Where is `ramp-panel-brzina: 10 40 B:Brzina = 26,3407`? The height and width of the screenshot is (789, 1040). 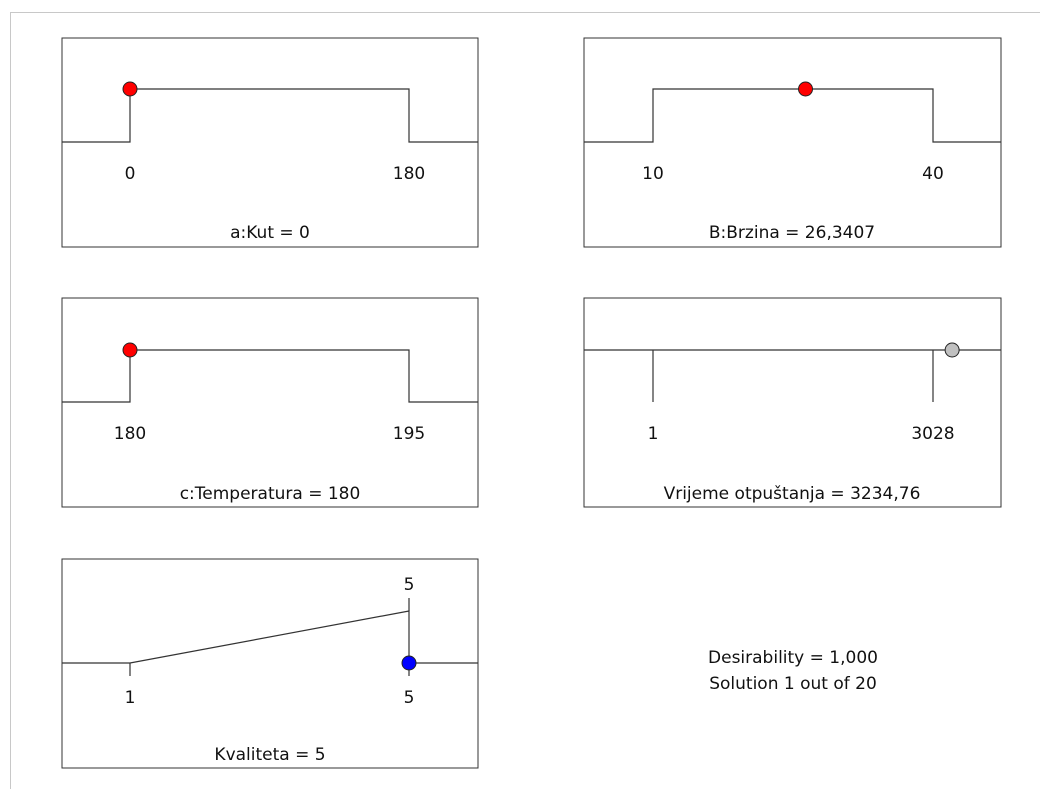
ramp-panel-brzina: 10 40 B:Brzina = 26,3407 is located at coordinates (792, 142).